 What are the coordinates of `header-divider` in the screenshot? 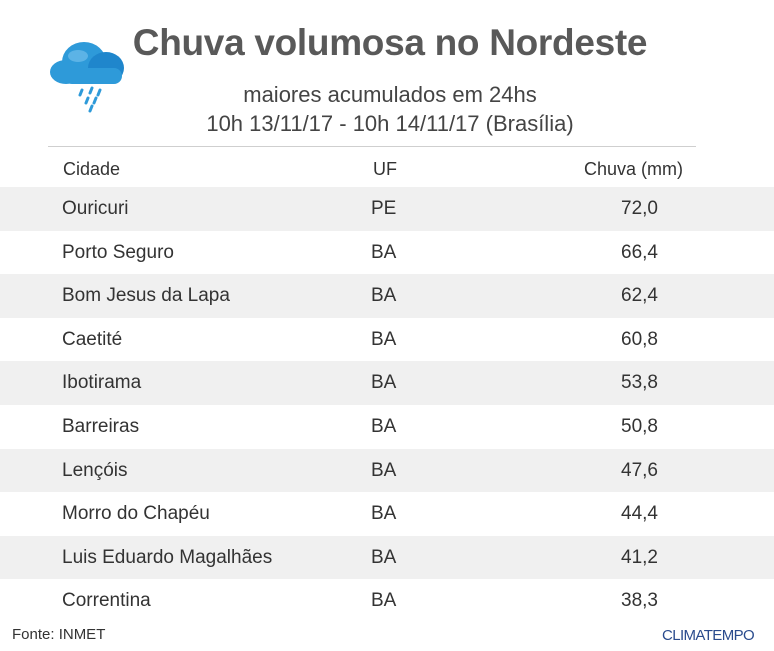 It's located at (372, 146).